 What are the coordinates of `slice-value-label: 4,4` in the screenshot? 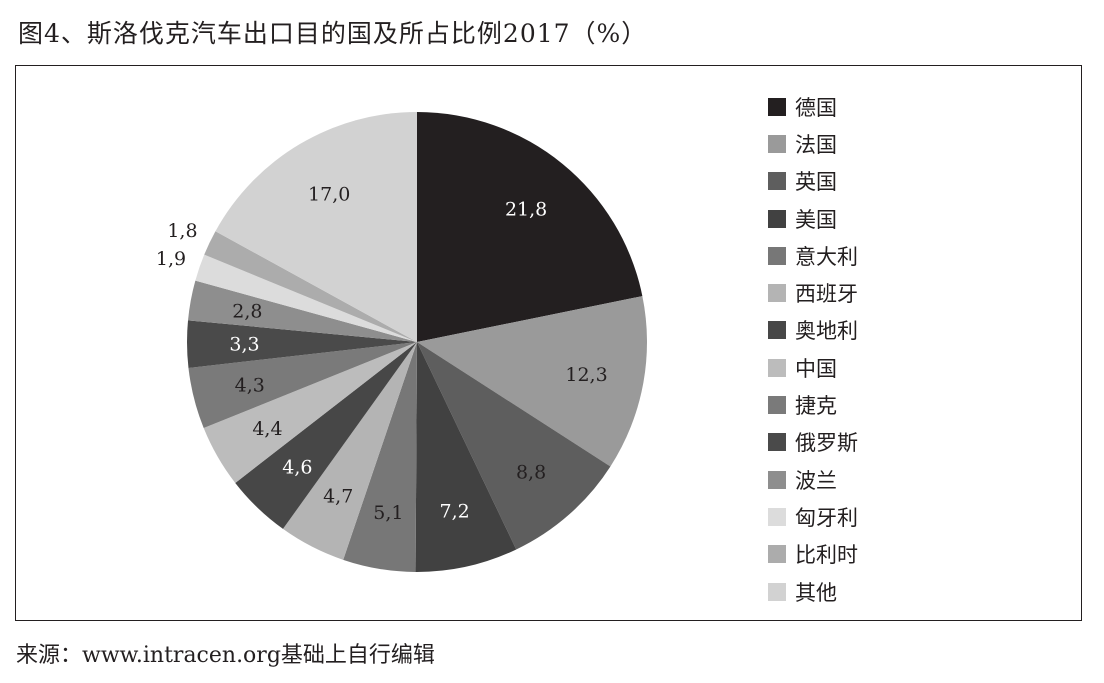 It's located at (267, 429).